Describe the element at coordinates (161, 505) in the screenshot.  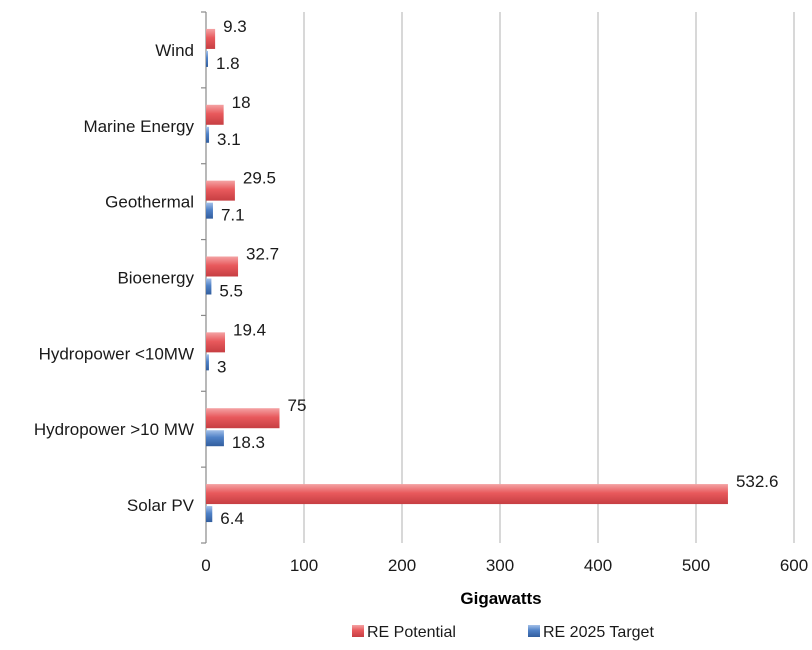
I see `category-label: Solar PV` at that location.